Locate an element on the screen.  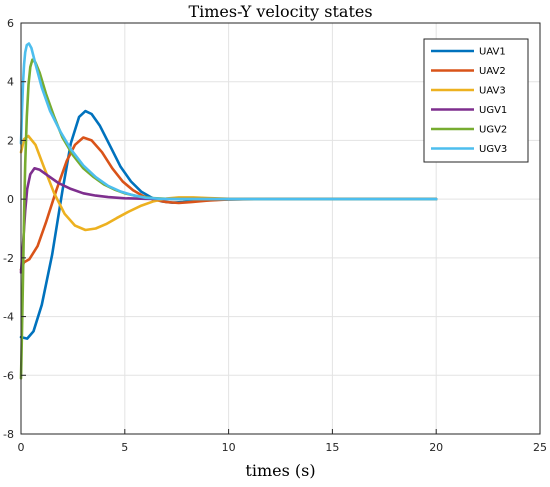
legend-label-ugv3: UGV3 is located at coordinates (493, 149).